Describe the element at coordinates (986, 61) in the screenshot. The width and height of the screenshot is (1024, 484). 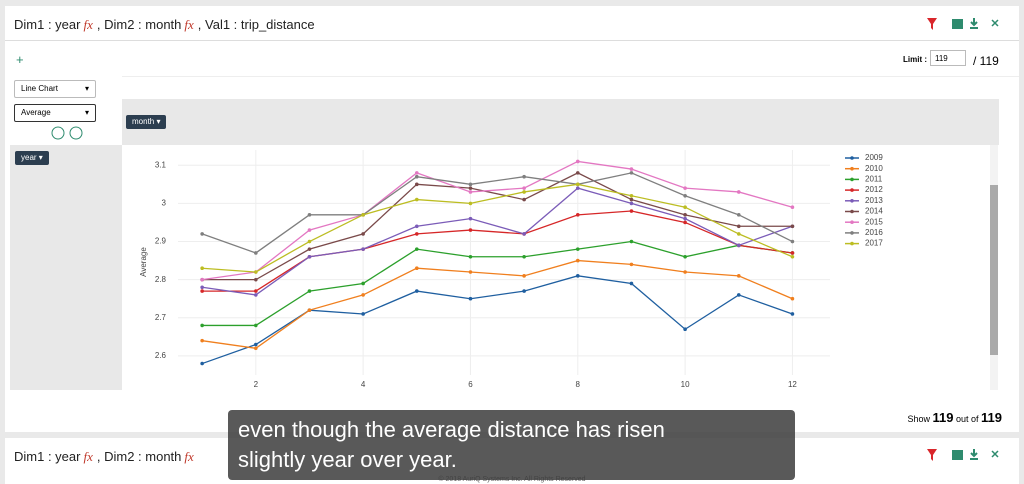
I see `limit-total: / 119` at that location.